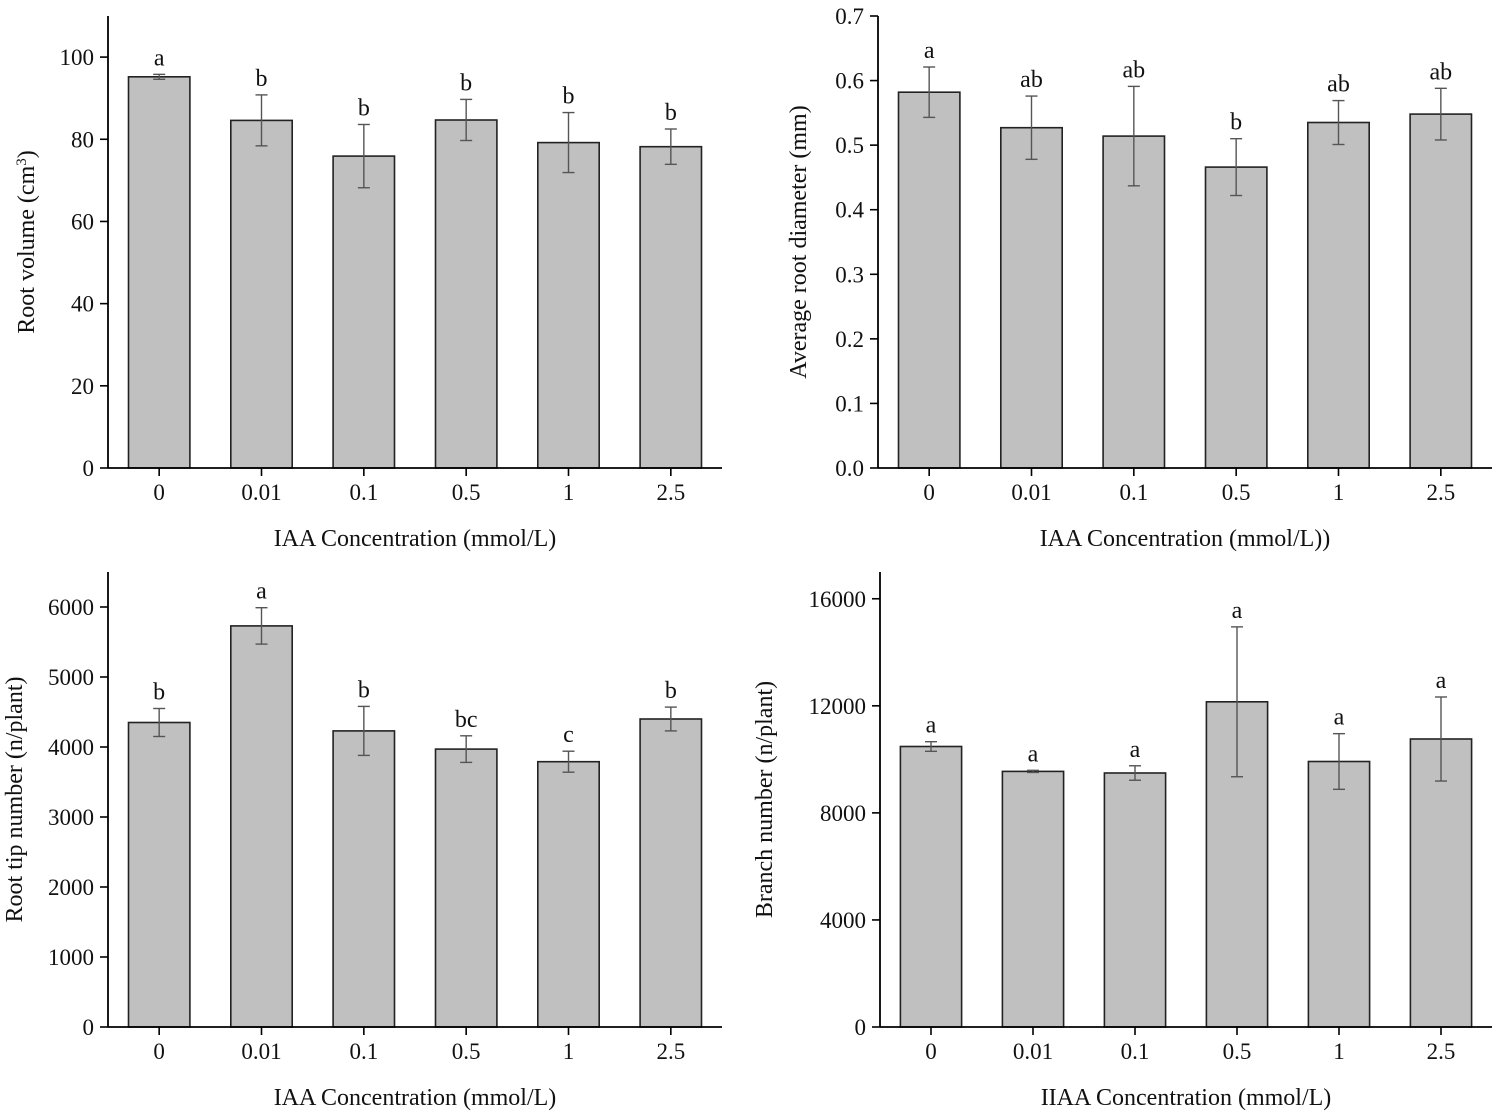  I want to click on branch-number-significance-label-1: a, so click(1033, 754).